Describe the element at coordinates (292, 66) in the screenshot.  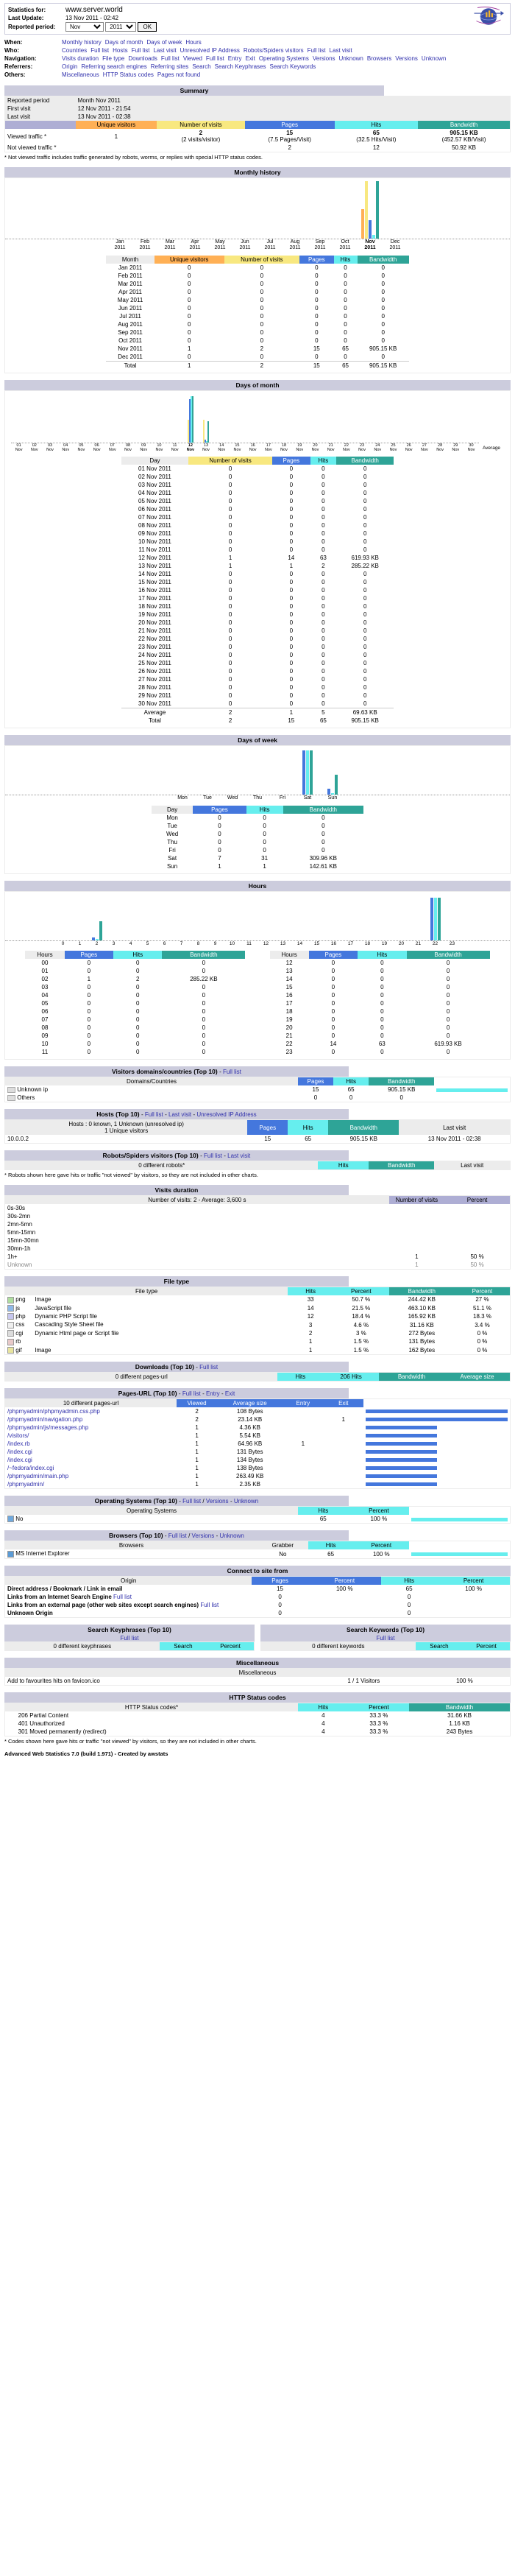
I see `nav-link-search-keywords: Search Keywords` at that location.